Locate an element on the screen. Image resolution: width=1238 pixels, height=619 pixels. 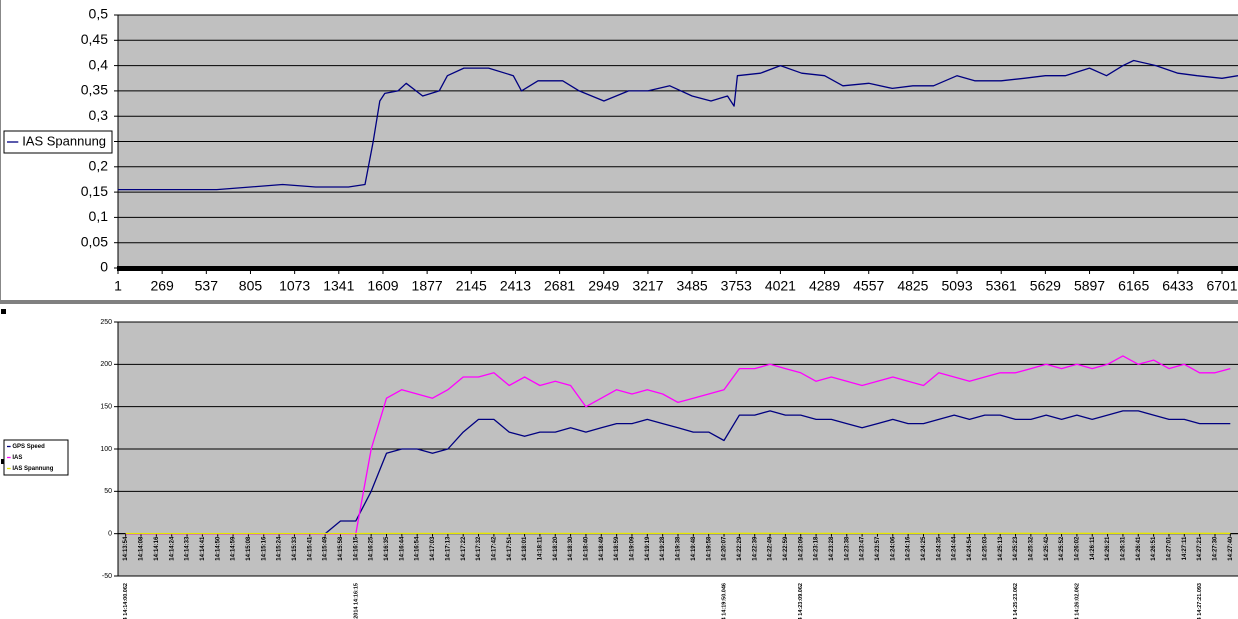
x-tick-label: 14:14:24 is located at coordinates (172, 548).